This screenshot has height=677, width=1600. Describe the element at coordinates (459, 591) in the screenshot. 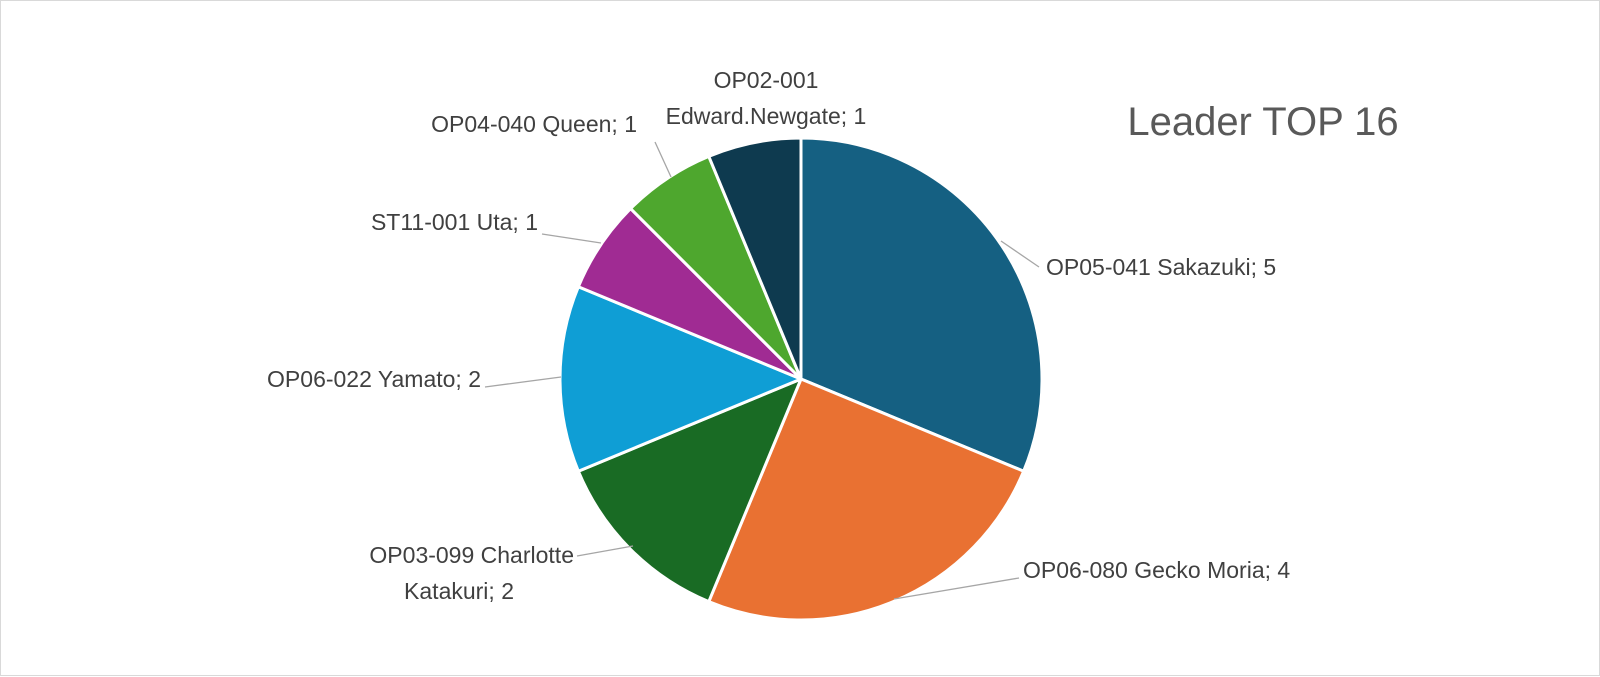

I see `data-label-line: Katakuri; 2` at that location.